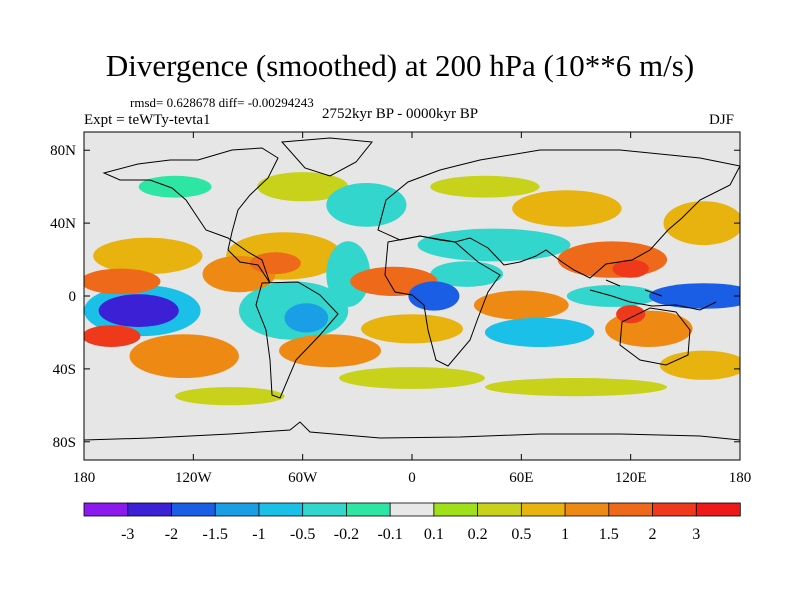  I want to click on x-tick-label: 0, so click(412, 478).